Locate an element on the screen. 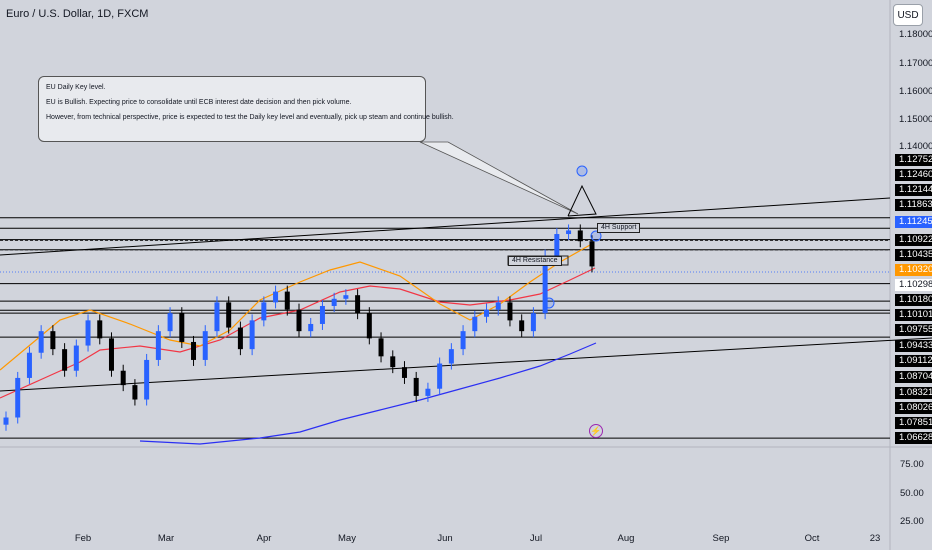  callout-pointer is located at coordinates (499, 178).